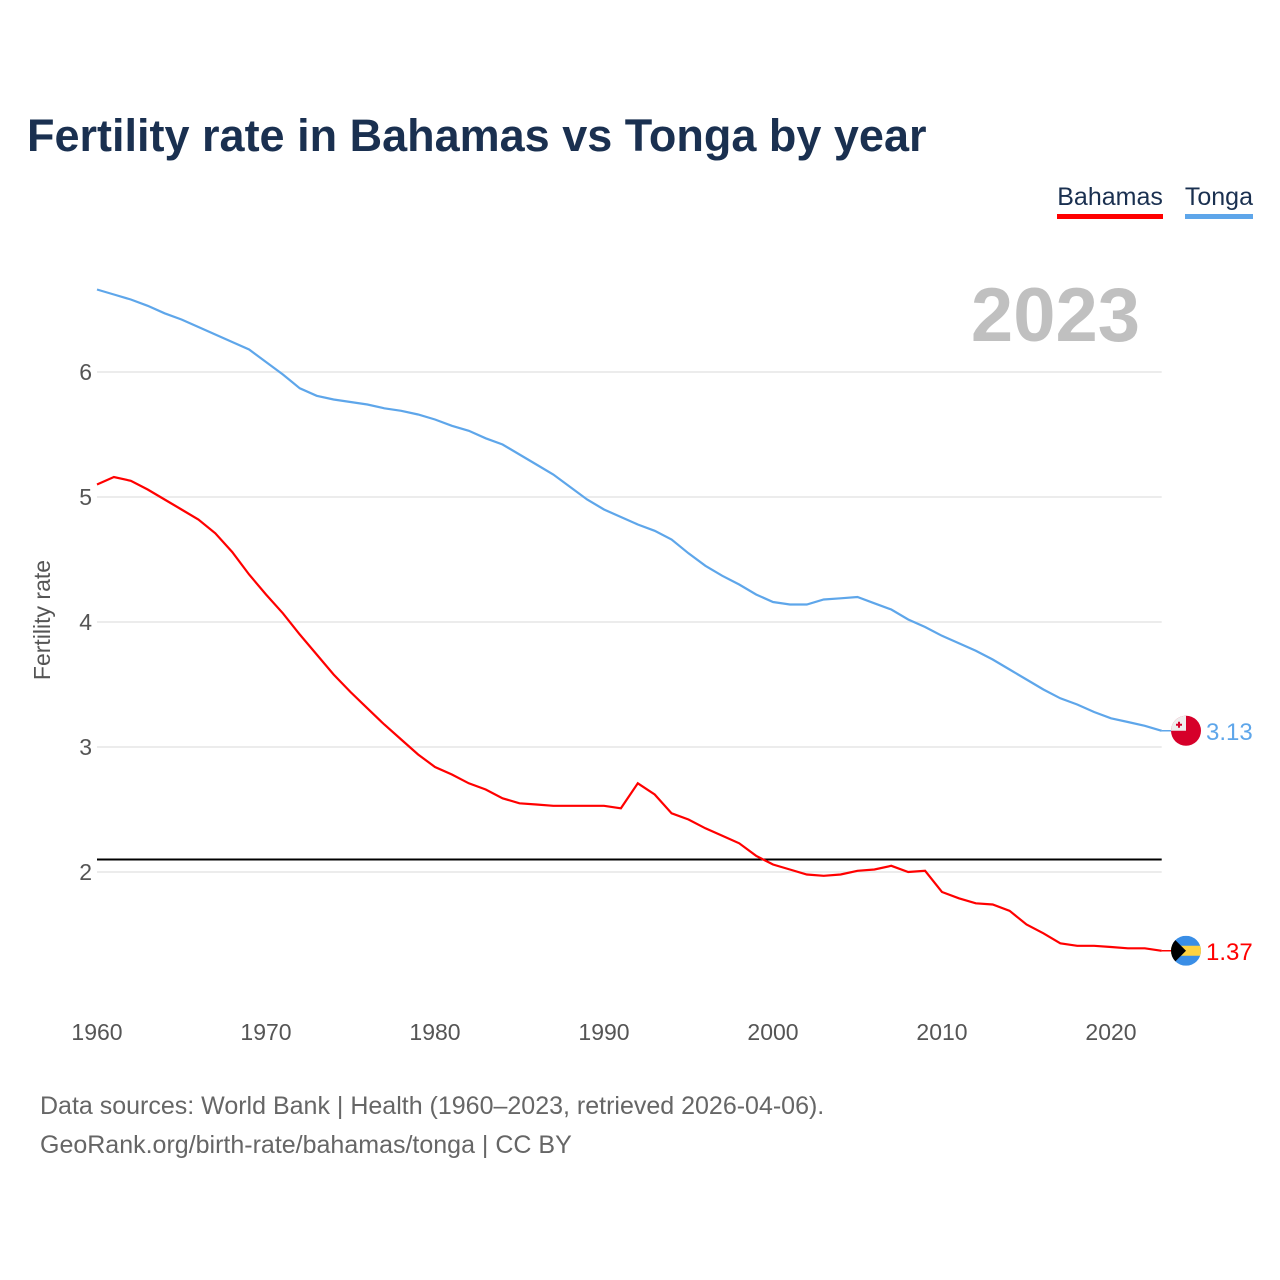 This screenshot has height=1280, width=1280. Describe the element at coordinates (85, 872) in the screenshot. I see `y-tick-label: 2` at that location.